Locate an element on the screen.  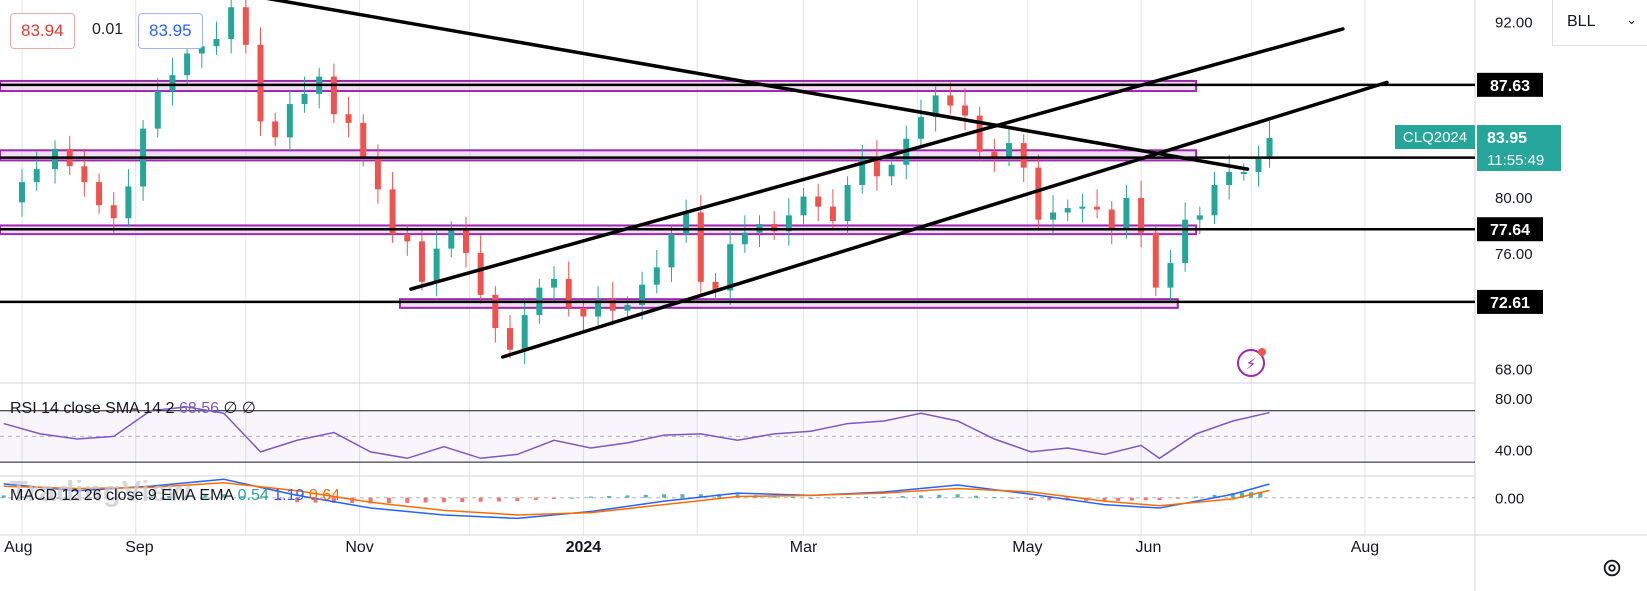
time-axis-label: Jun is located at coordinates (1149, 547).